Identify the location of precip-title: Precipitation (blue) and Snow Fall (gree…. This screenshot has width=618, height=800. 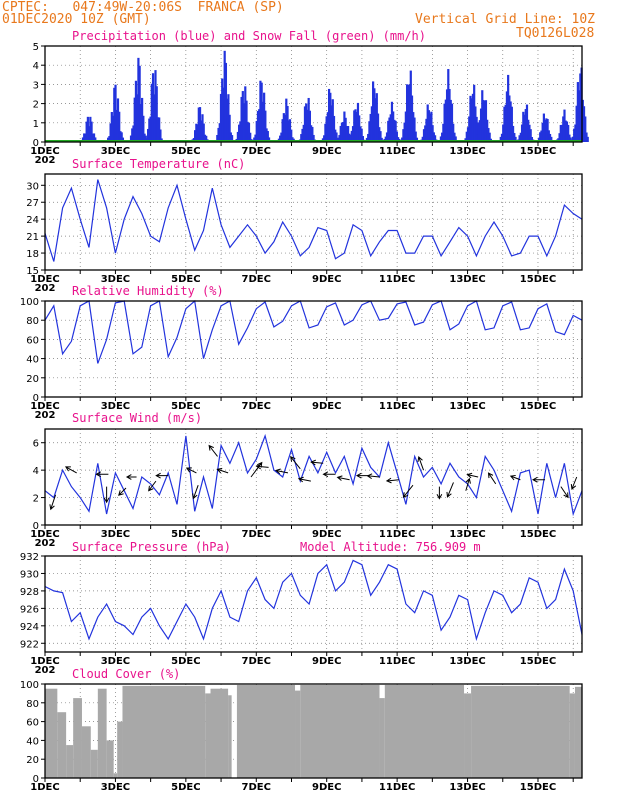
(249, 36).